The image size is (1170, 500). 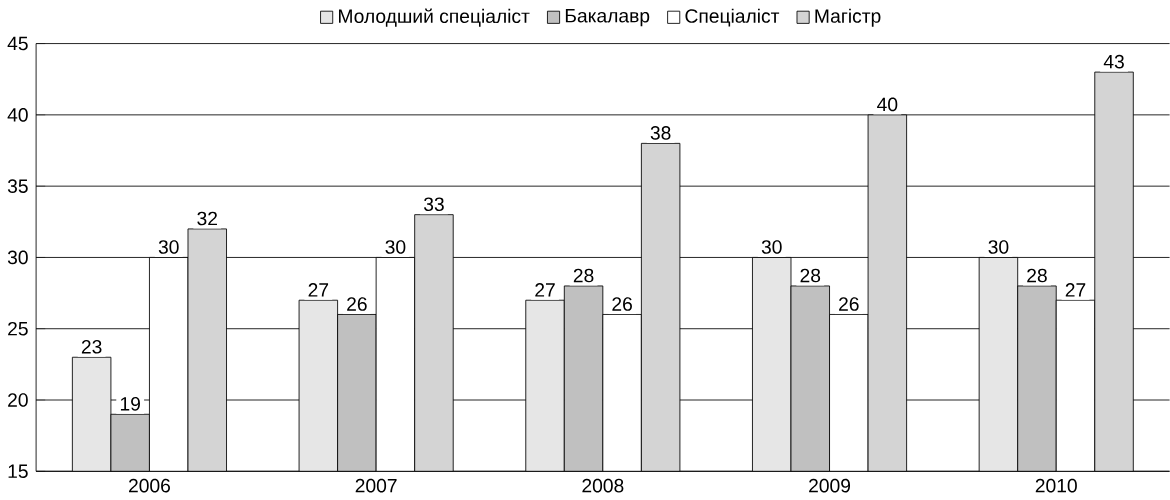 What do you see at coordinates (433, 204) in the screenshot?
I see `data-label: 33` at bounding box center [433, 204].